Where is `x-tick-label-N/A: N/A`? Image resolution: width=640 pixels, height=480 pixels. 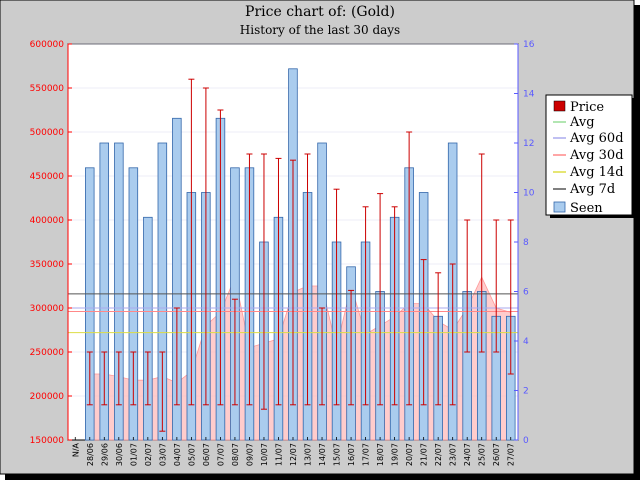
x-tick-label-N/A: N/A is located at coordinates (75, 449).